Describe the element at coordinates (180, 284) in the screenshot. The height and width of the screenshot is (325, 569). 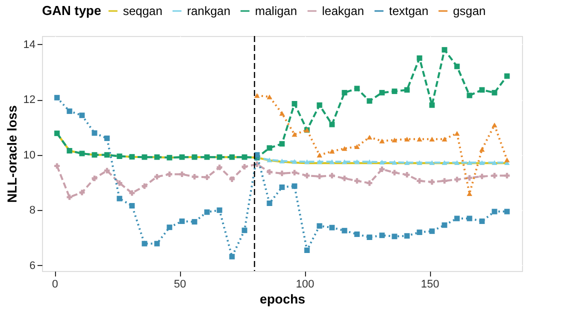
I see `x-tick-label: 50` at that location.